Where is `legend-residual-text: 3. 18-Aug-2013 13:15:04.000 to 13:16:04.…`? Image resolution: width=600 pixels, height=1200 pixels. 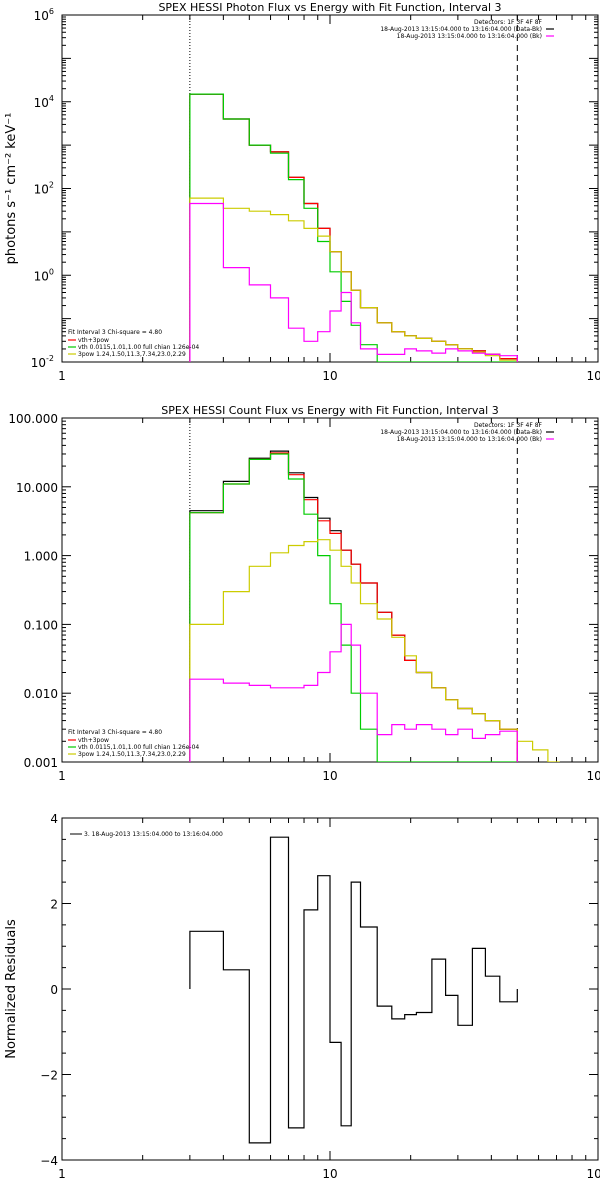
legend-residual-text: 3. 18-Aug-2013 13:15:04.000 to 13:16:04.… is located at coordinates (153, 834).